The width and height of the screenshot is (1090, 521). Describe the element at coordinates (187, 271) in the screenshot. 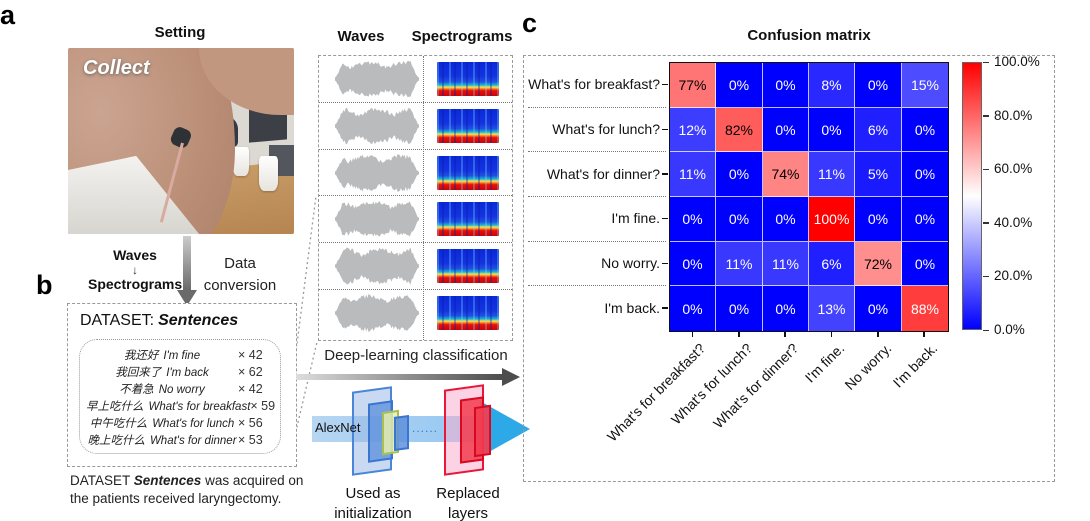

I see `data-conversion-arrow-icon` at that location.